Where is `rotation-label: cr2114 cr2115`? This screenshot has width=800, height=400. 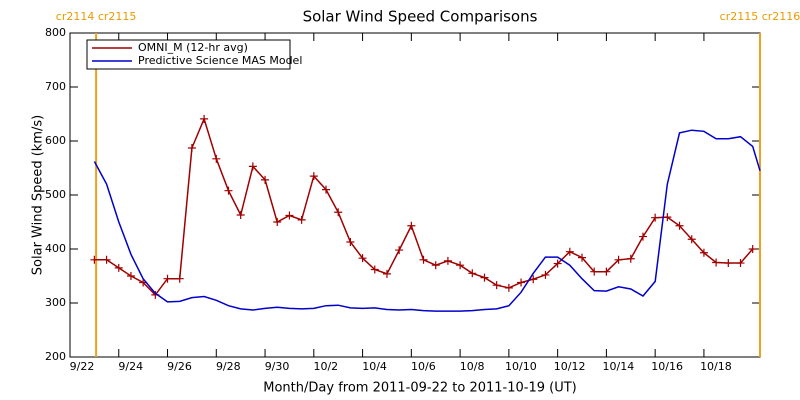 rotation-label: cr2114 cr2115 is located at coordinates (96, 16).